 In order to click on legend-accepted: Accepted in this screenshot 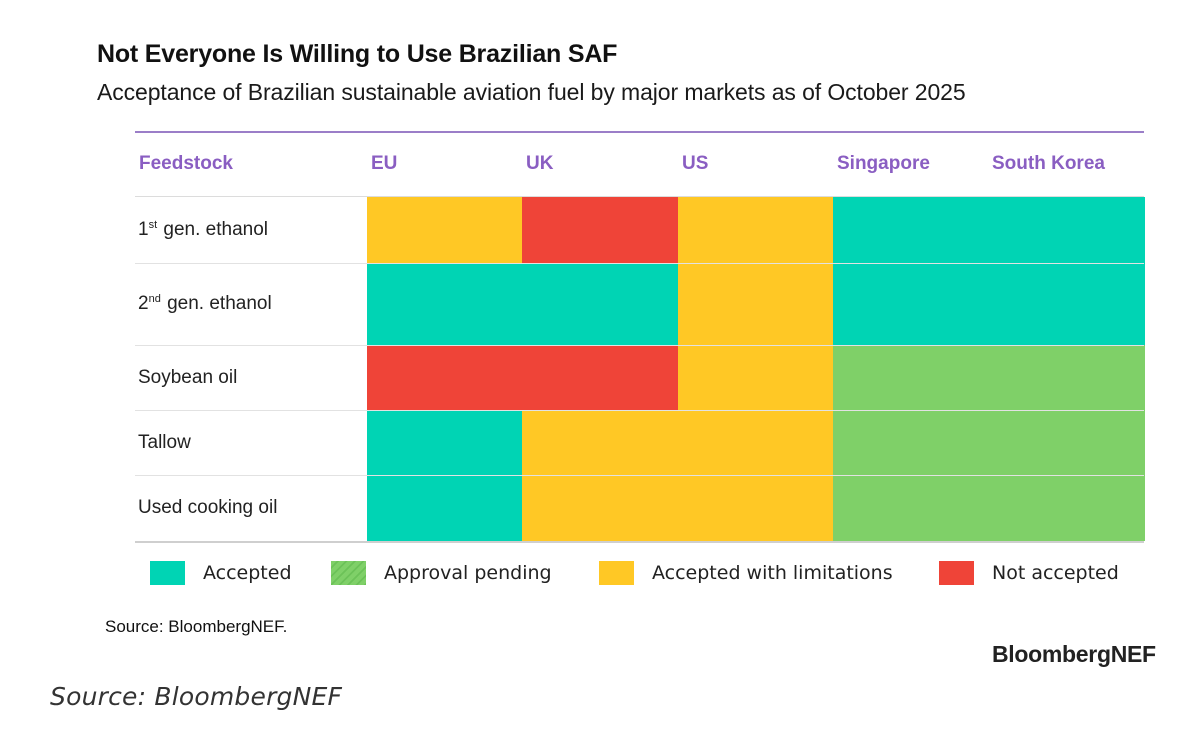, I will do `click(221, 573)`.